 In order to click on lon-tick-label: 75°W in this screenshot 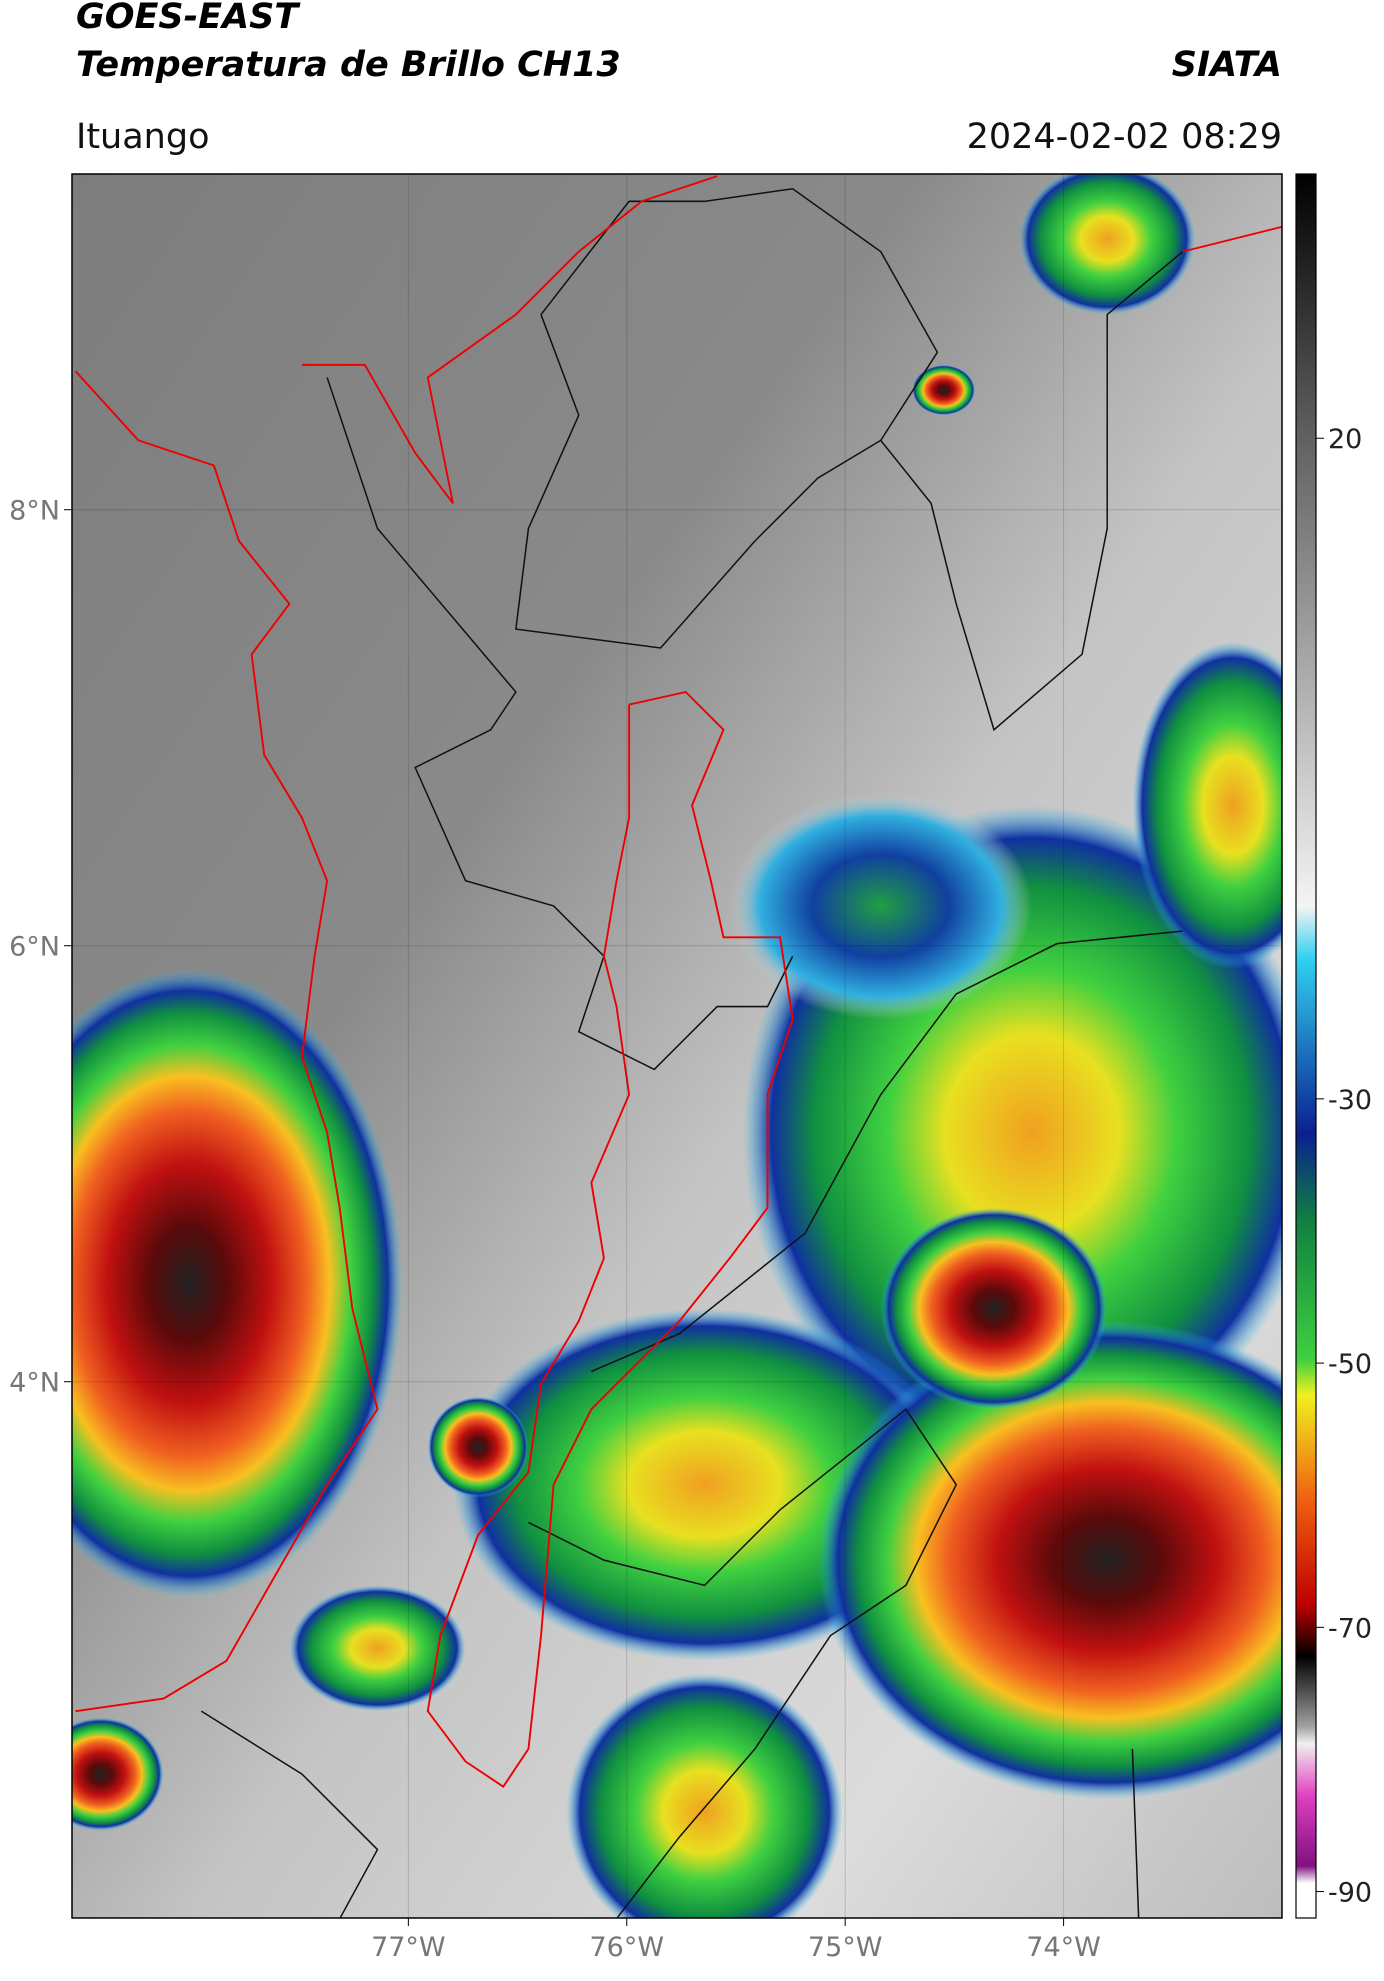, I will do `click(845, 1947)`.